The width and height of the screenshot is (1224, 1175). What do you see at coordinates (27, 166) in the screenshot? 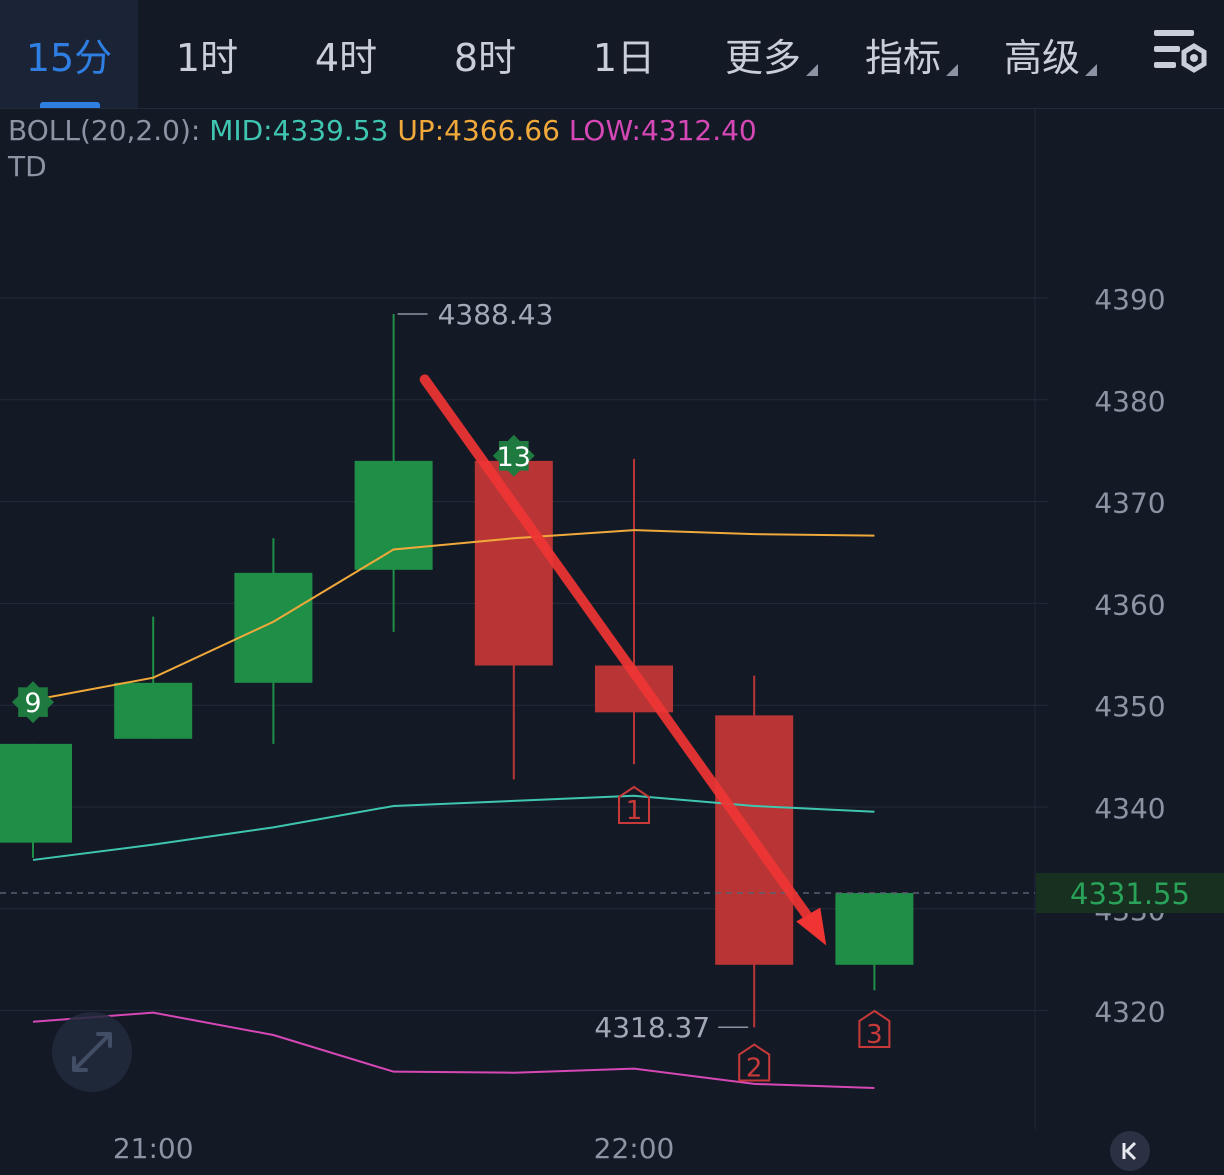
I see `td-indicator-label: TD` at bounding box center [27, 166].